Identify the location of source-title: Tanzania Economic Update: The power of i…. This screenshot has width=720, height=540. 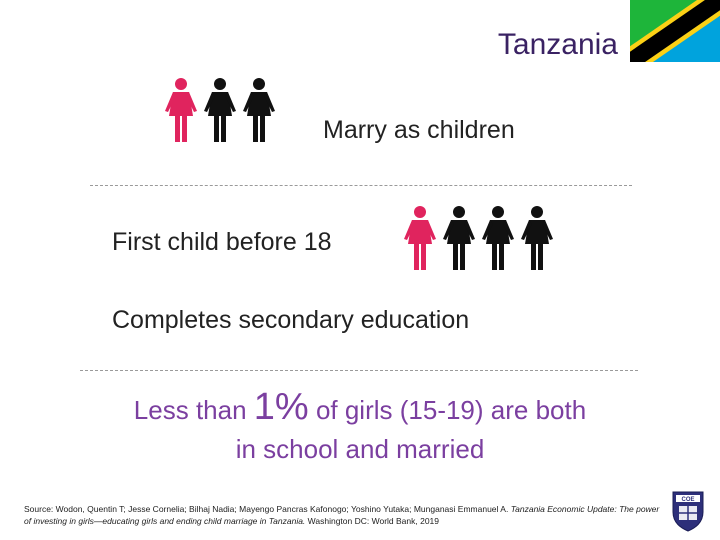
(342, 515).